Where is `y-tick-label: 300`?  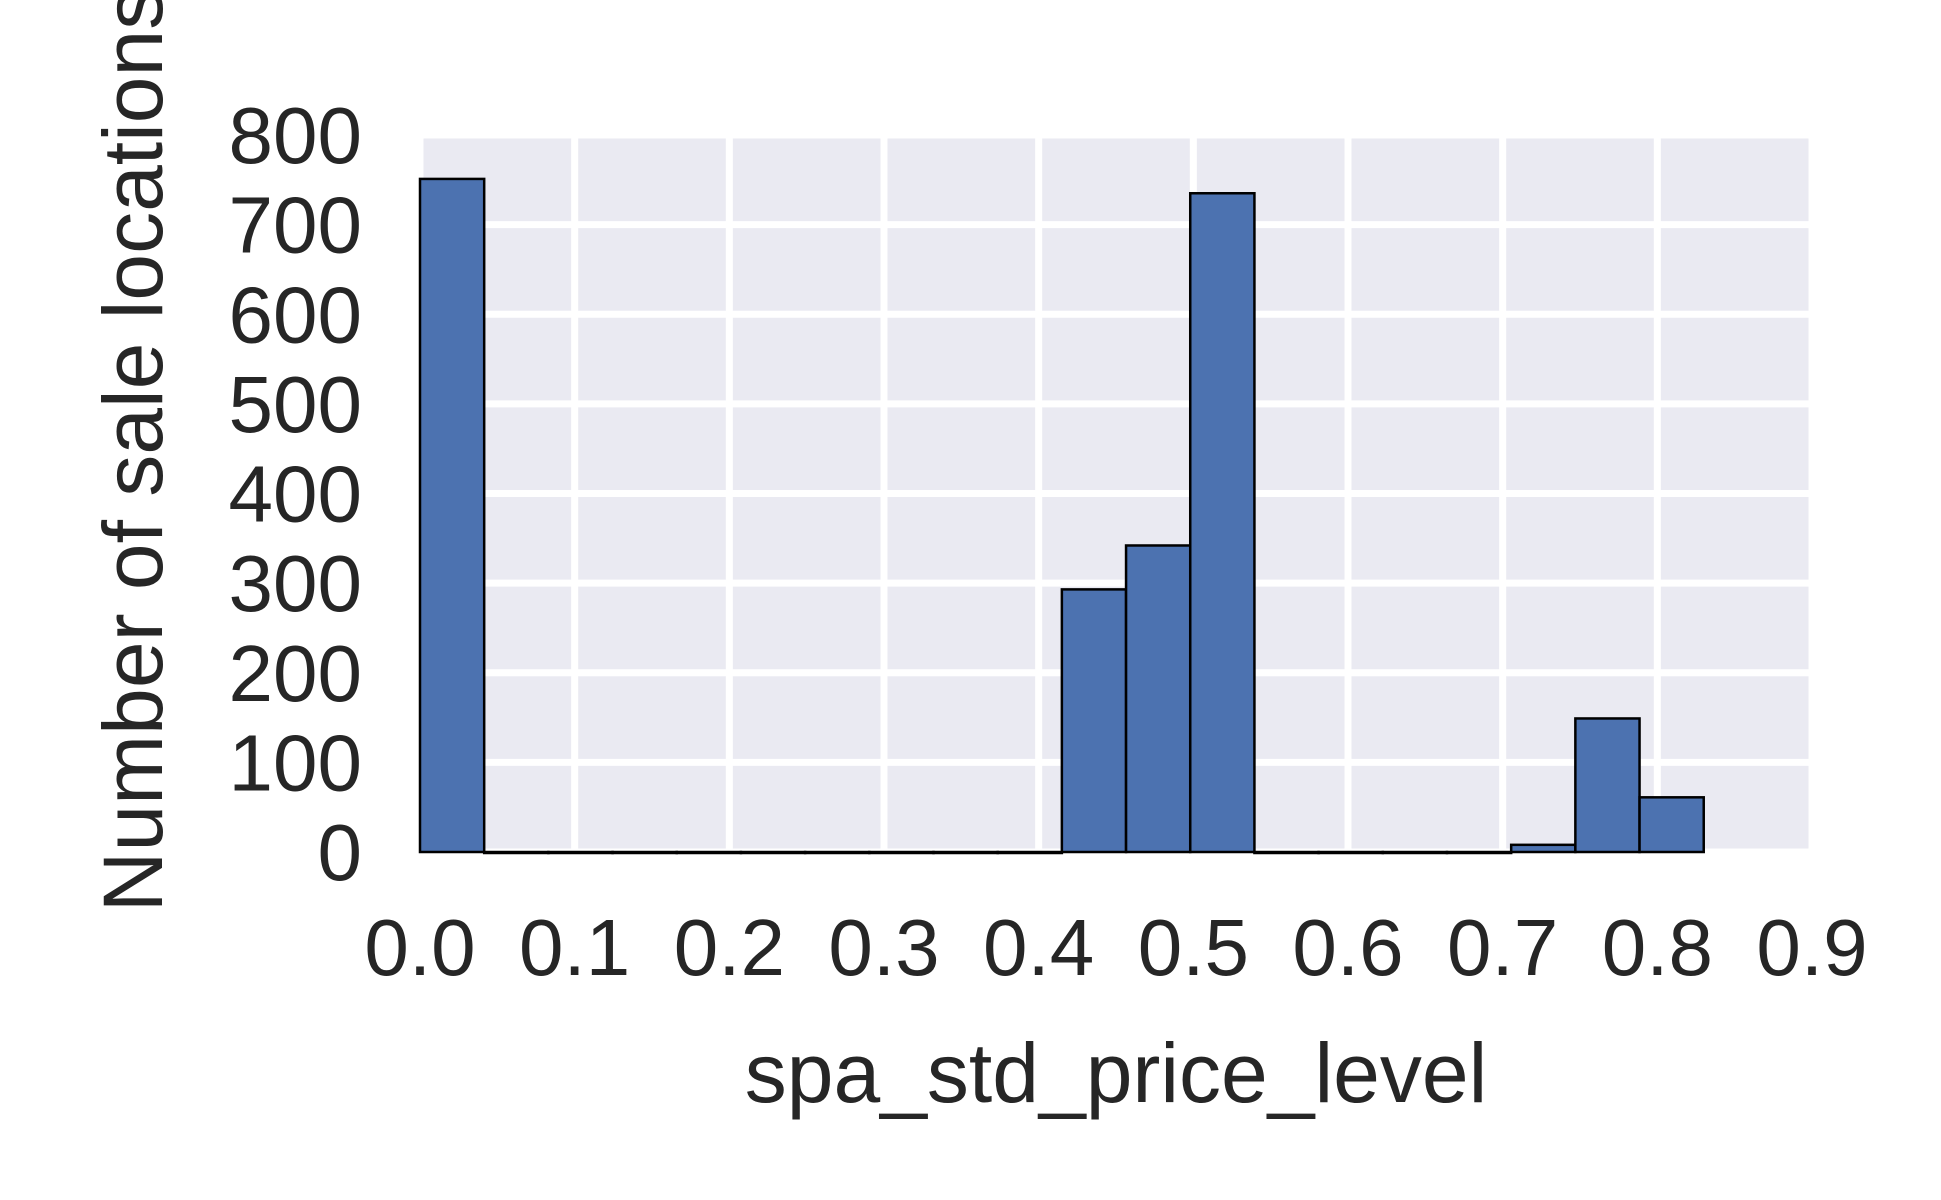 y-tick-label: 300 is located at coordinates (295, 583).